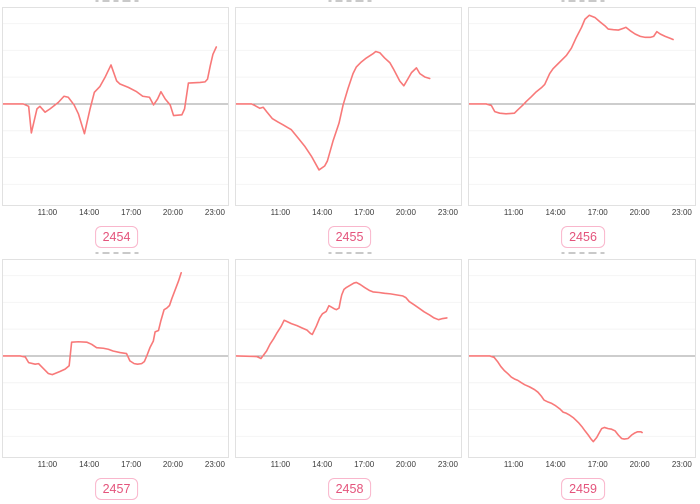 This screenshot has width=700, height=504. I want to click on chart-id-badge: 2457, so click(116, 489).